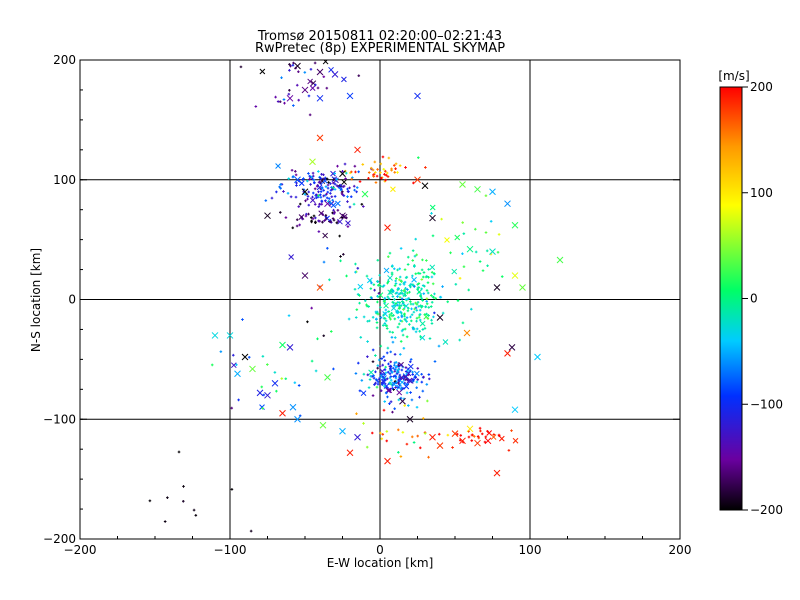  What do you see at coordinates (761, 193) in the screenshot?
I see `colorbar-tick-label: 100` at bounding box center [761, 193].